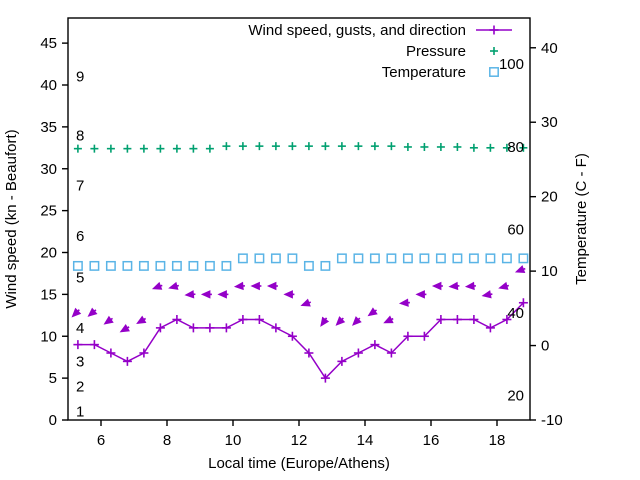  What do you see at coordinates (515, 229) in the screenshot?
I see `fahrenheit-label: 60` at bounding box center [515, 229].